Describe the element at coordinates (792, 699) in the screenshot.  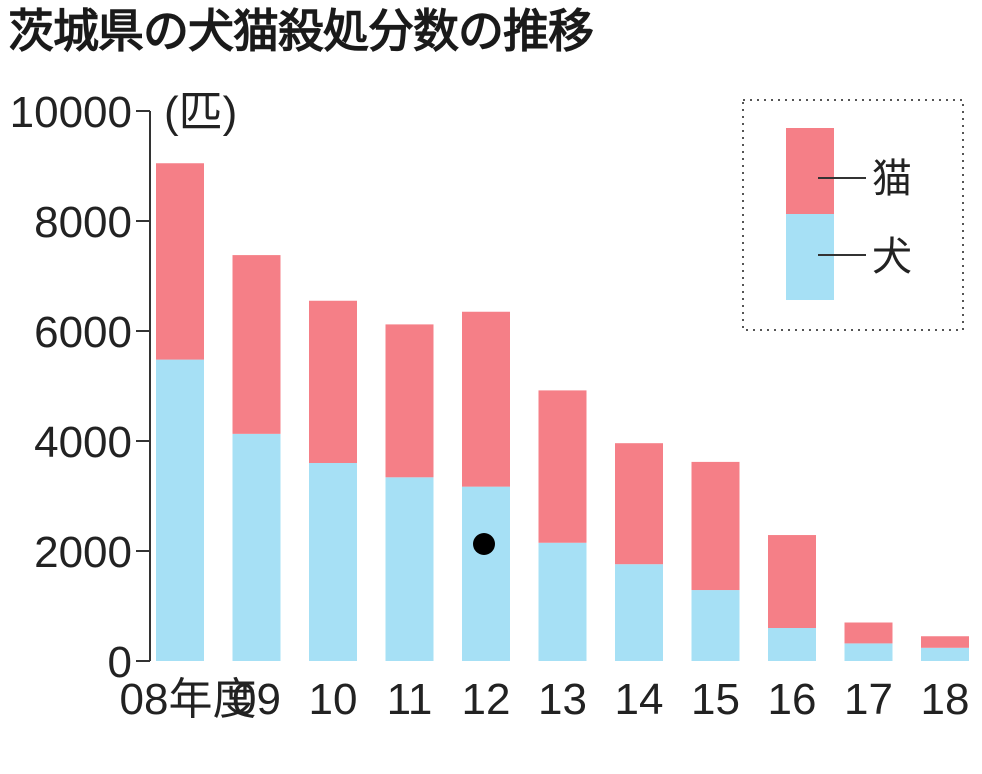
I see `x-tick-label: 16` at that location.